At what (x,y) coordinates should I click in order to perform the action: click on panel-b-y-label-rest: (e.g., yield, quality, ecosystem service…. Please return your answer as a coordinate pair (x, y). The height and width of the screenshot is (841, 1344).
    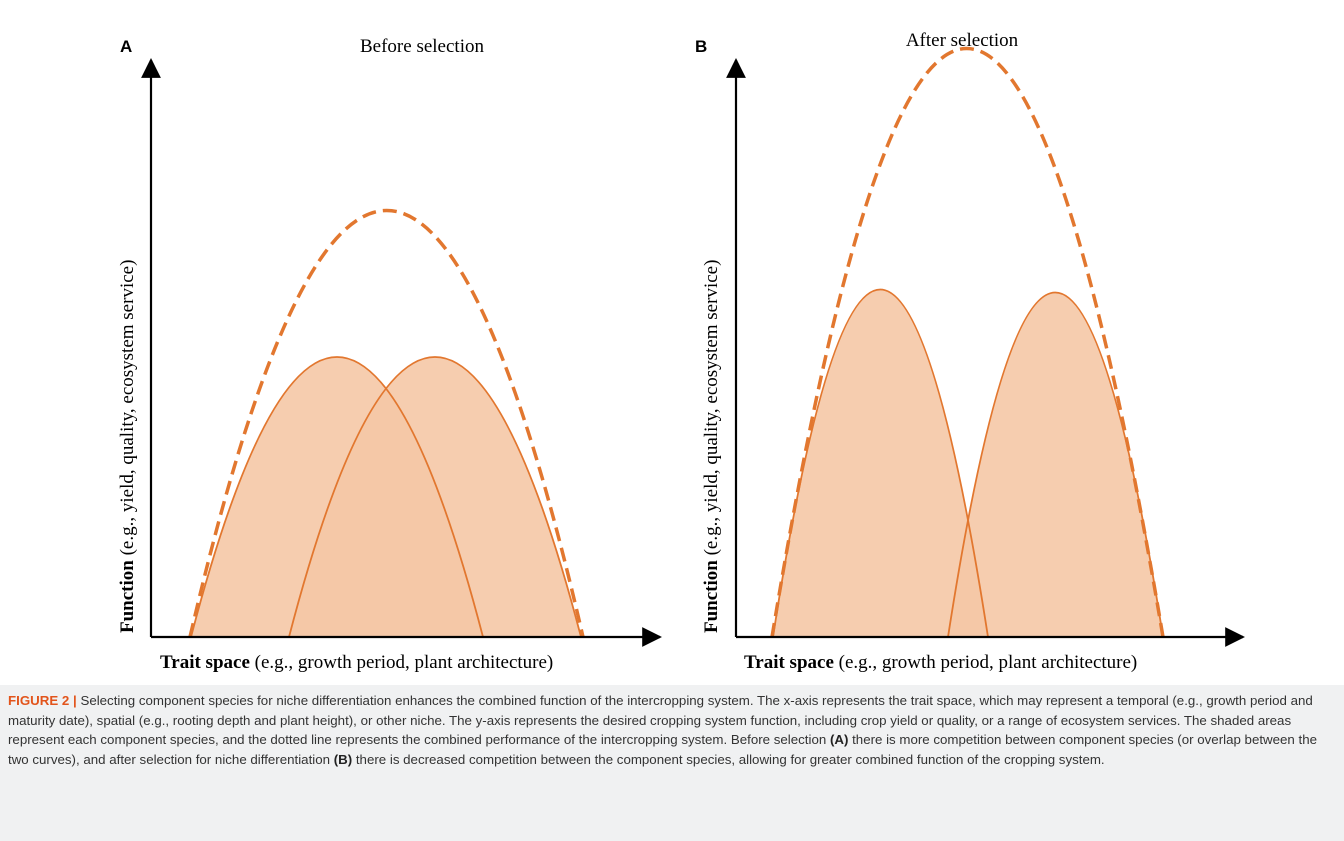
    Looking at the image, I should click on (711, 410).